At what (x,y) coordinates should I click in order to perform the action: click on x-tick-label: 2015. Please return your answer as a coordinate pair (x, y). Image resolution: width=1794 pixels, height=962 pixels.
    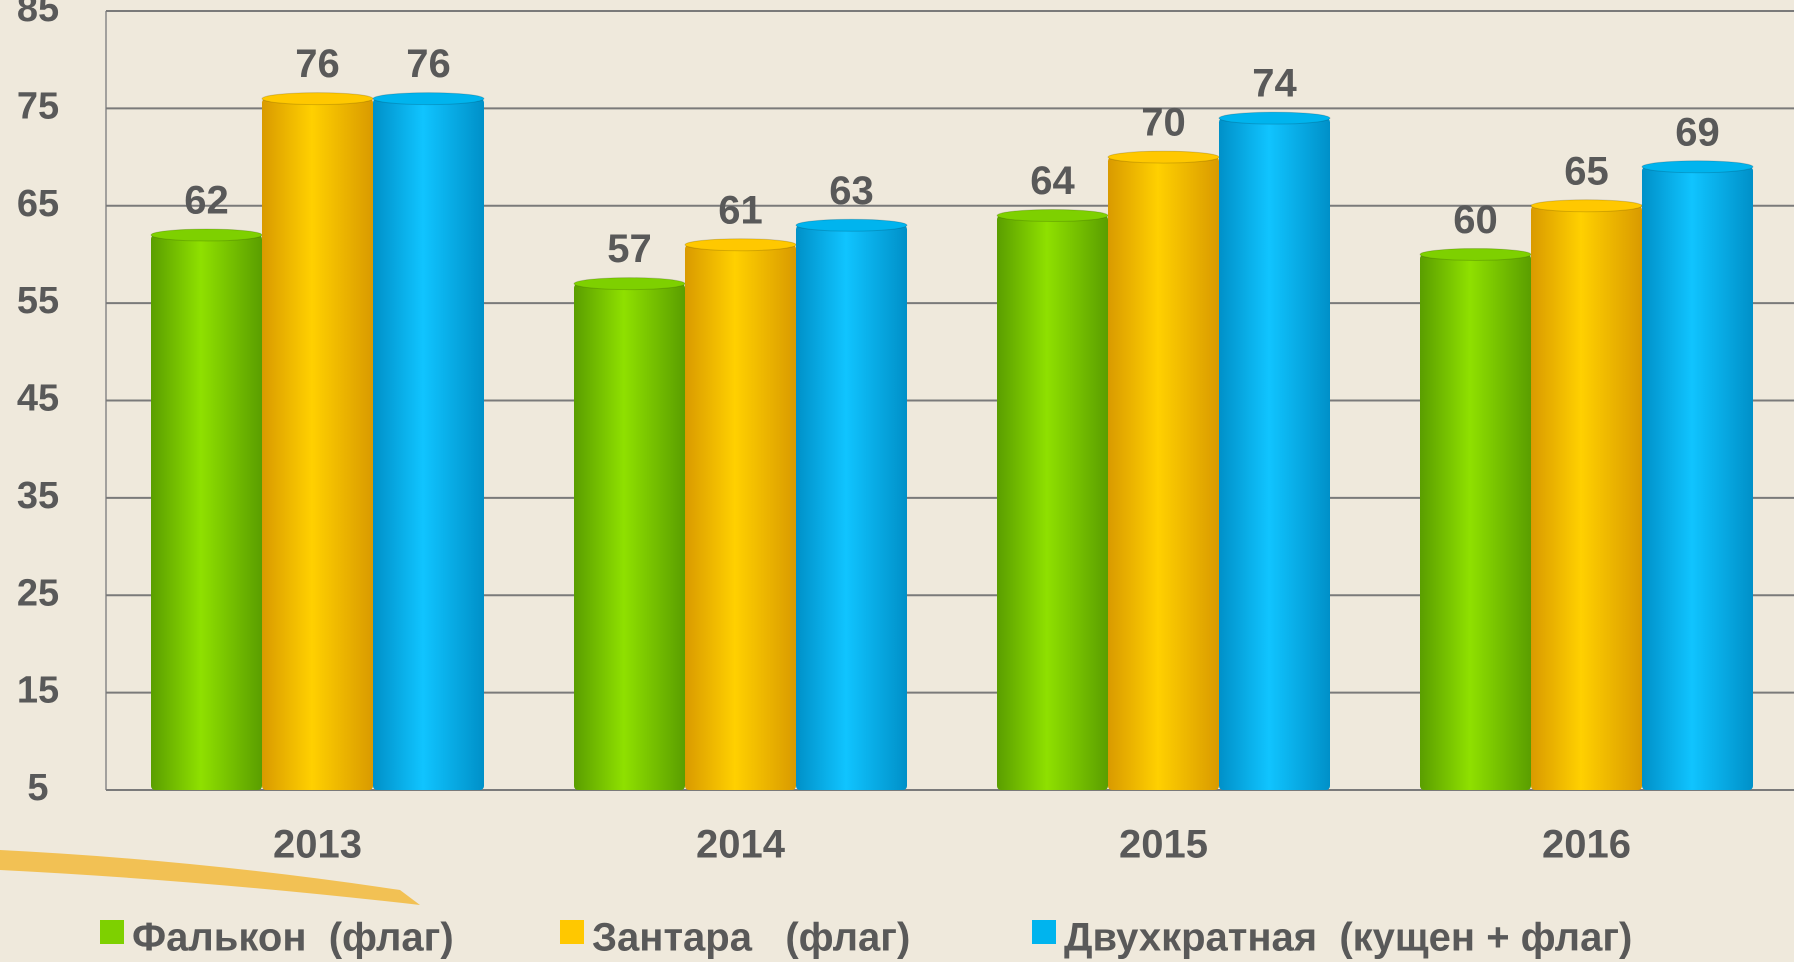
    Looking at the image, I should click on (1163, 845).